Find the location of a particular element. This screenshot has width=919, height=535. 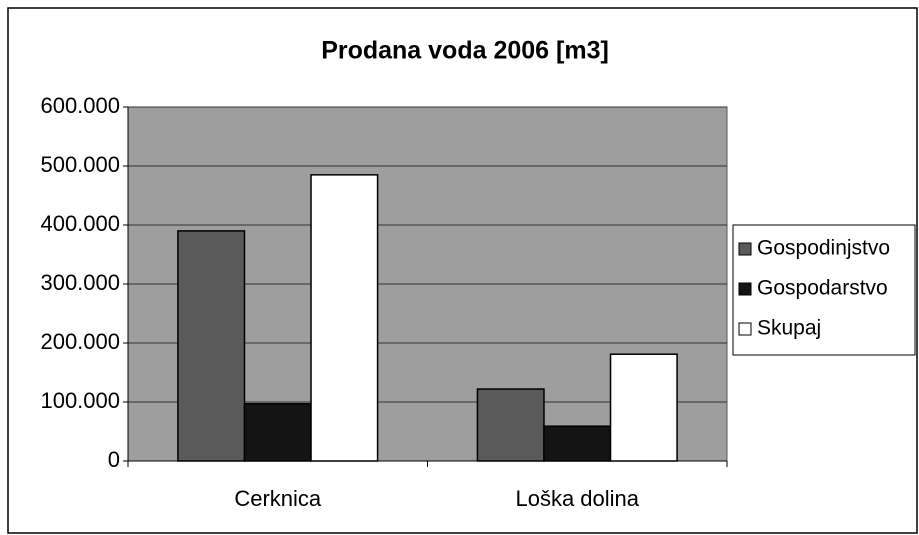

y-tick-label: 100.000 is located at coordinates (80, 400).